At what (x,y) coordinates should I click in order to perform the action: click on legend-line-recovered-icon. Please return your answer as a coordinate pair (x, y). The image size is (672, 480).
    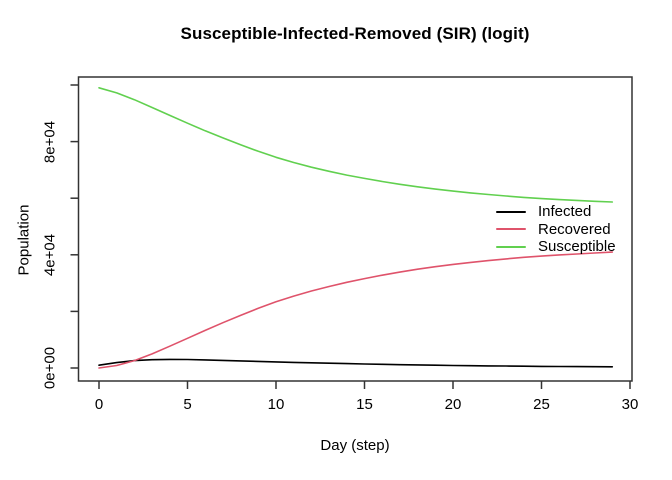
    Looking at the image, I should click on (511, 229).